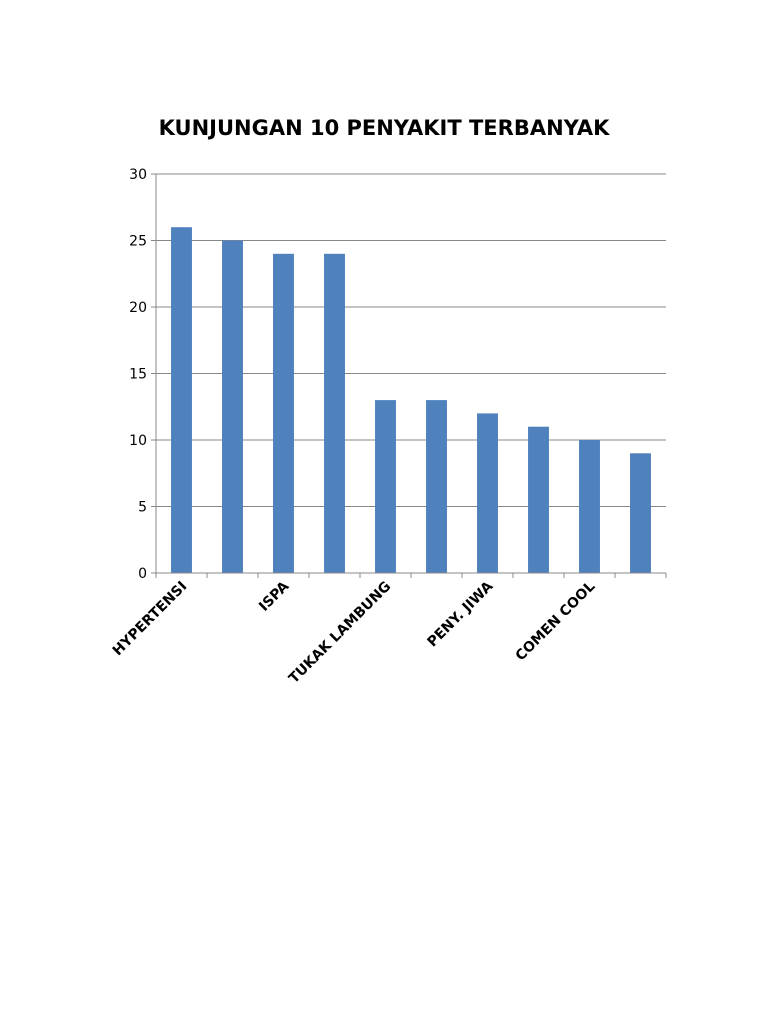 The height and width of the screenshot is (1024, 768). I want to click on ytick-label: 25, so click(138, 242).